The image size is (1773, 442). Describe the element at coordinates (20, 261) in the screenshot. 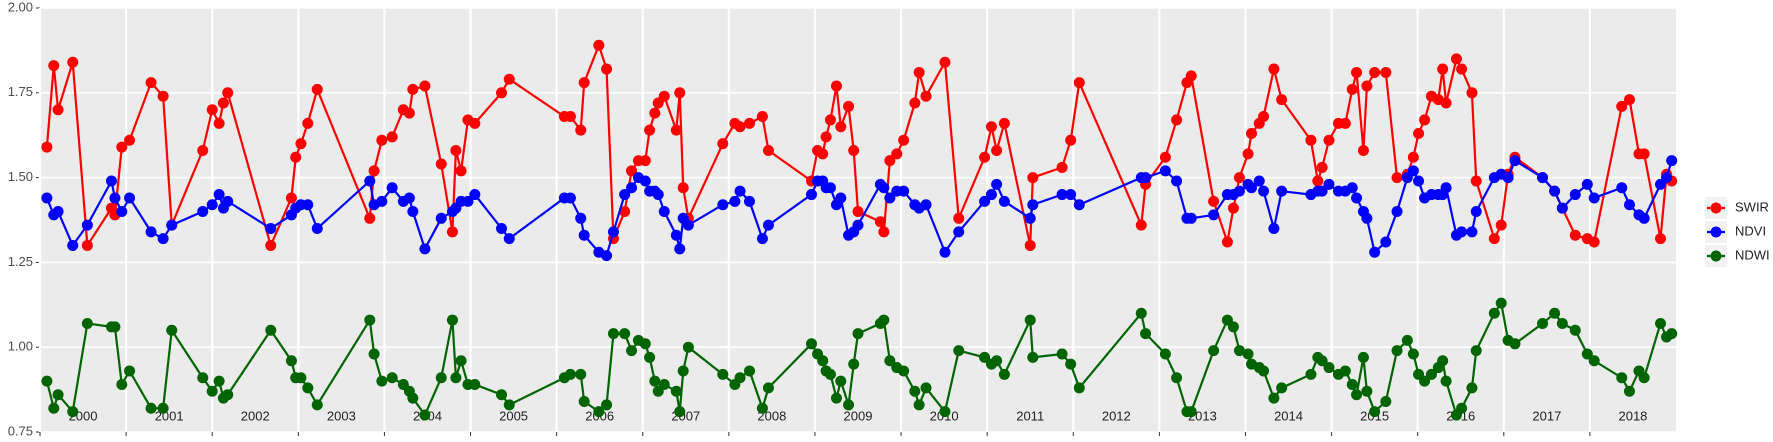

I see `y-tick-label: 1.25` at that location.